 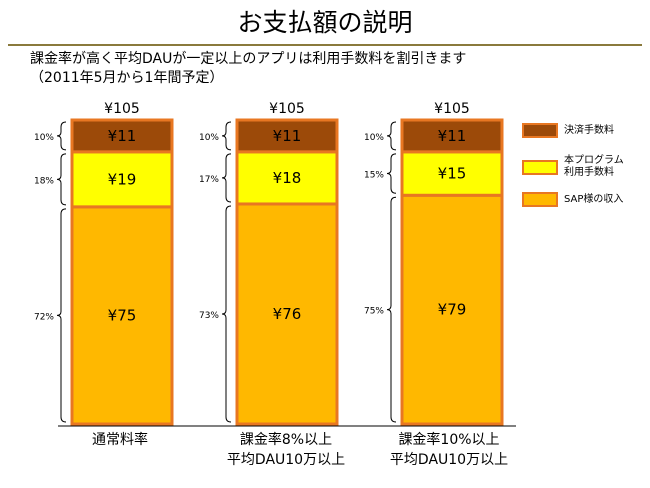 I want to click on legend-item: 本プログラム 利用手数料, so click(x=573, y=167).